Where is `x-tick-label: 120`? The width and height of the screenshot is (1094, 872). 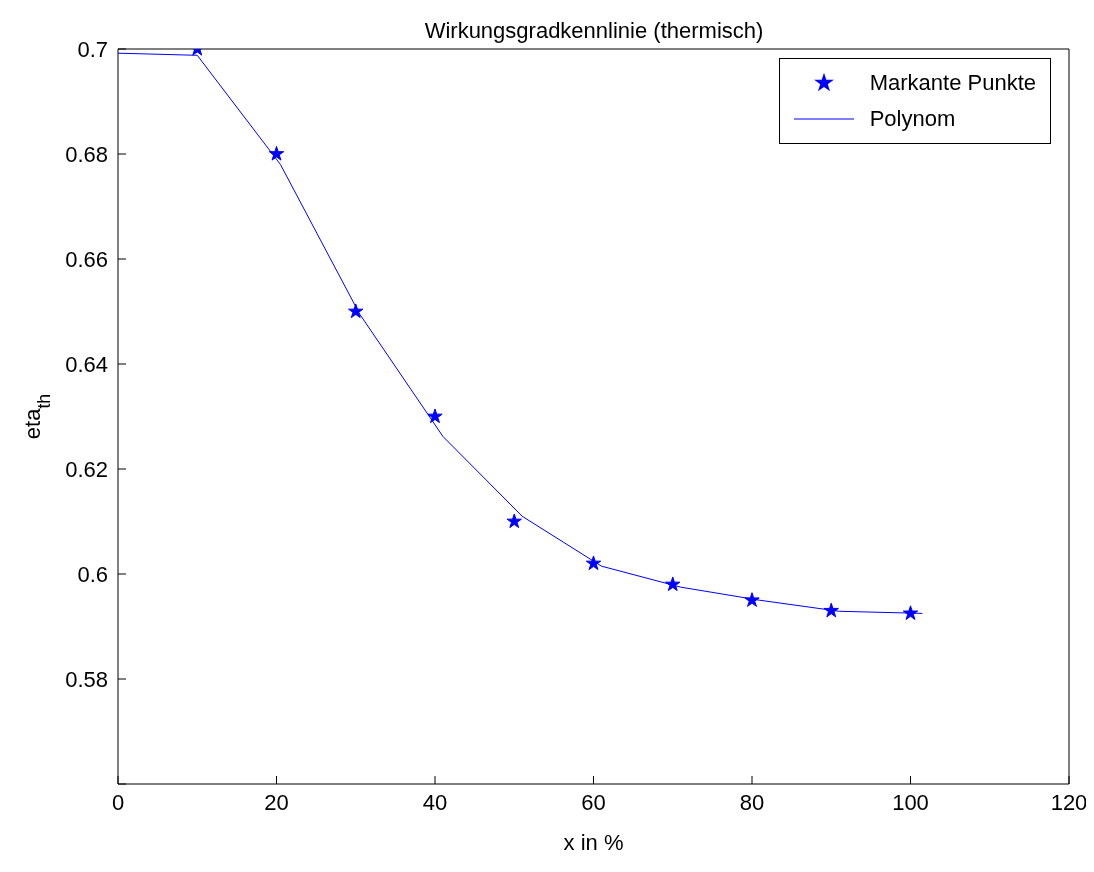 x-tick-label: 120 is located at coordinates (1069, 802).